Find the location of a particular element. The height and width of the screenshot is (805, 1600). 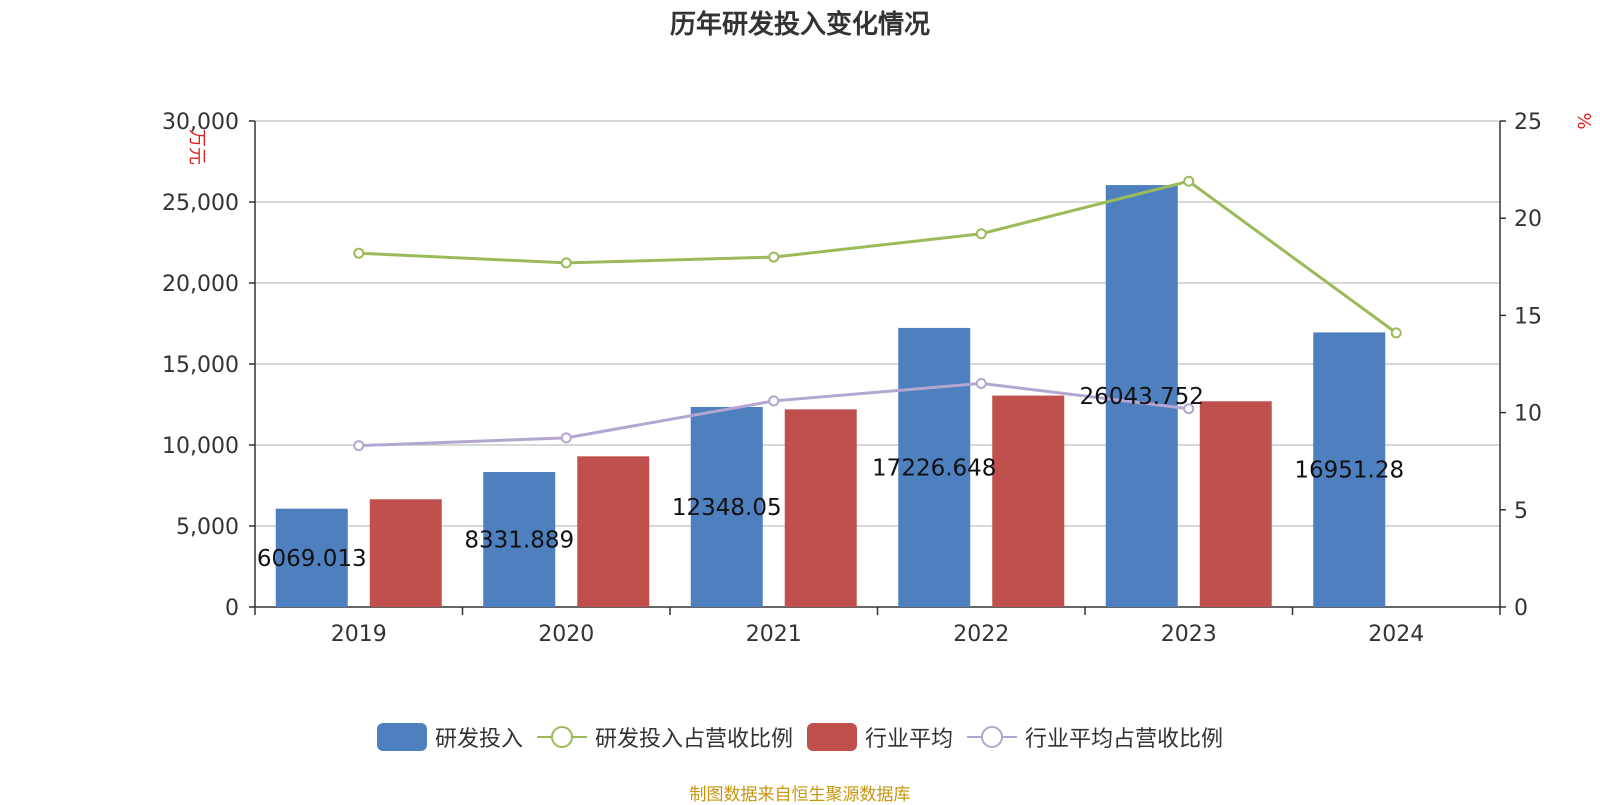

bar-data-label: 26043.752 is located at coordinates (1142, 397).